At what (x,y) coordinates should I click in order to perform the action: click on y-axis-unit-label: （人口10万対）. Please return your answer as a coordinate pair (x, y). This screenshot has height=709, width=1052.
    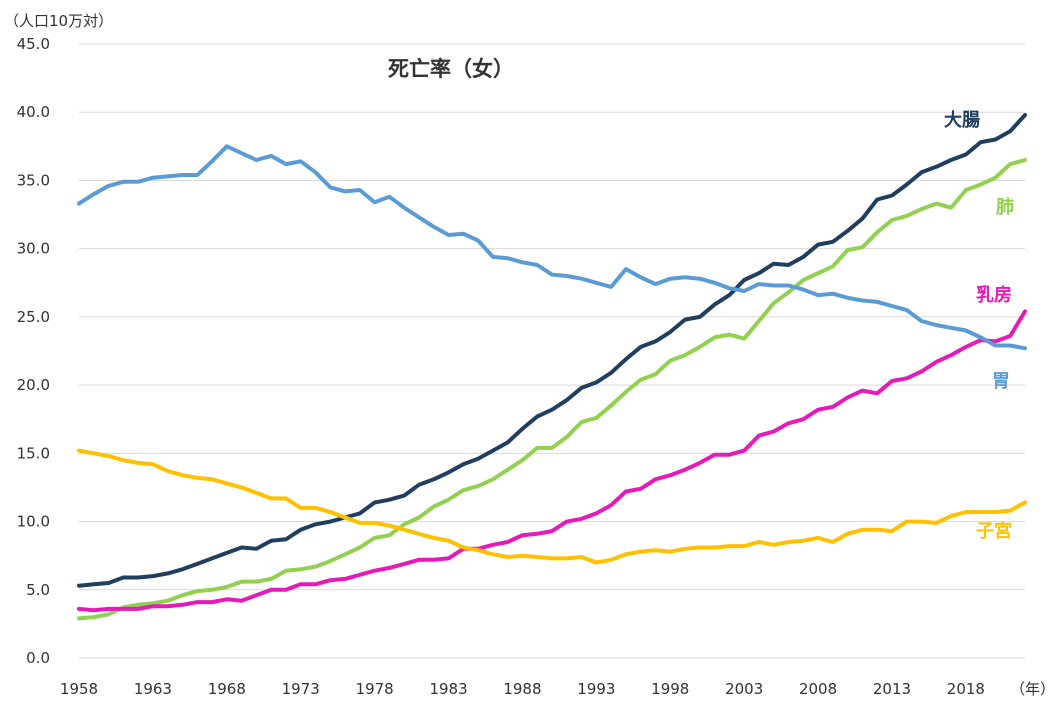
    Looking at the image, I should click on (58, 21).